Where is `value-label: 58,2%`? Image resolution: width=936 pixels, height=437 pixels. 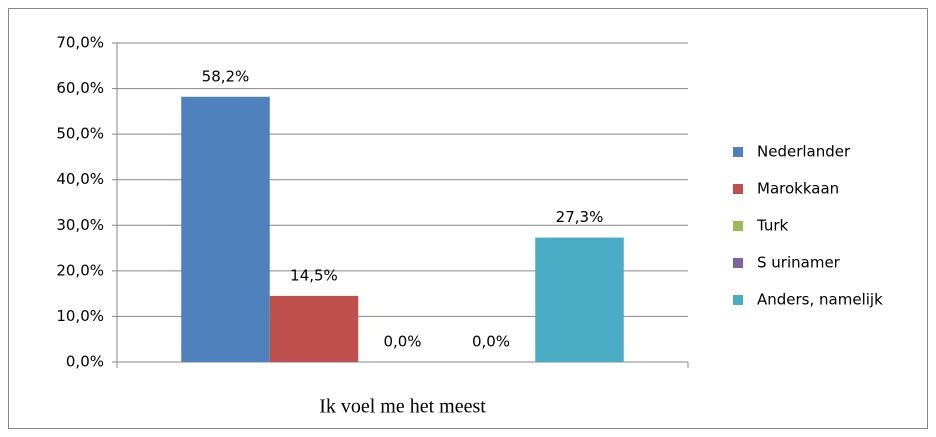
value-label: 58,2% is located at coordinates (226, 76).